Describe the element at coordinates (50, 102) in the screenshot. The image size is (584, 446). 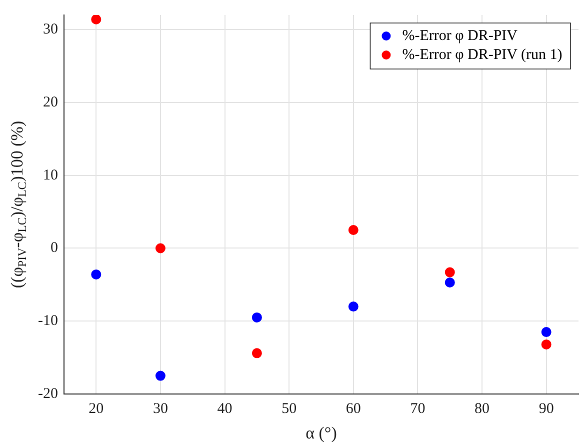
I see `y-tick-label: 20` at that location.